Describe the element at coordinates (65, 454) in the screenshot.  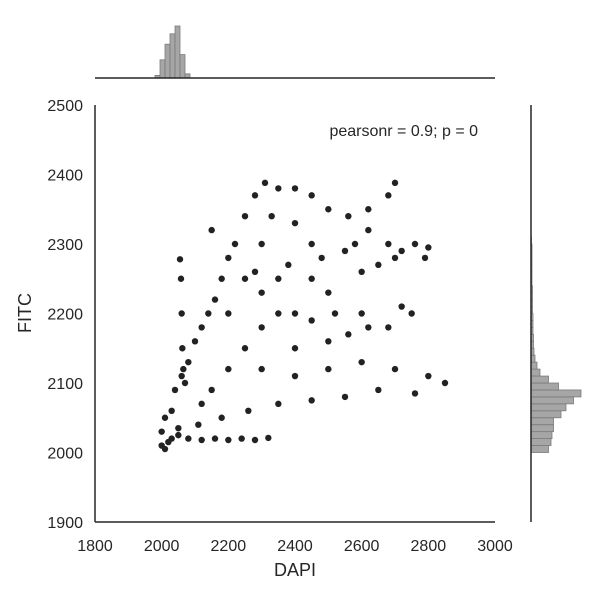
I see `y-tick-label: 2000` at that location.